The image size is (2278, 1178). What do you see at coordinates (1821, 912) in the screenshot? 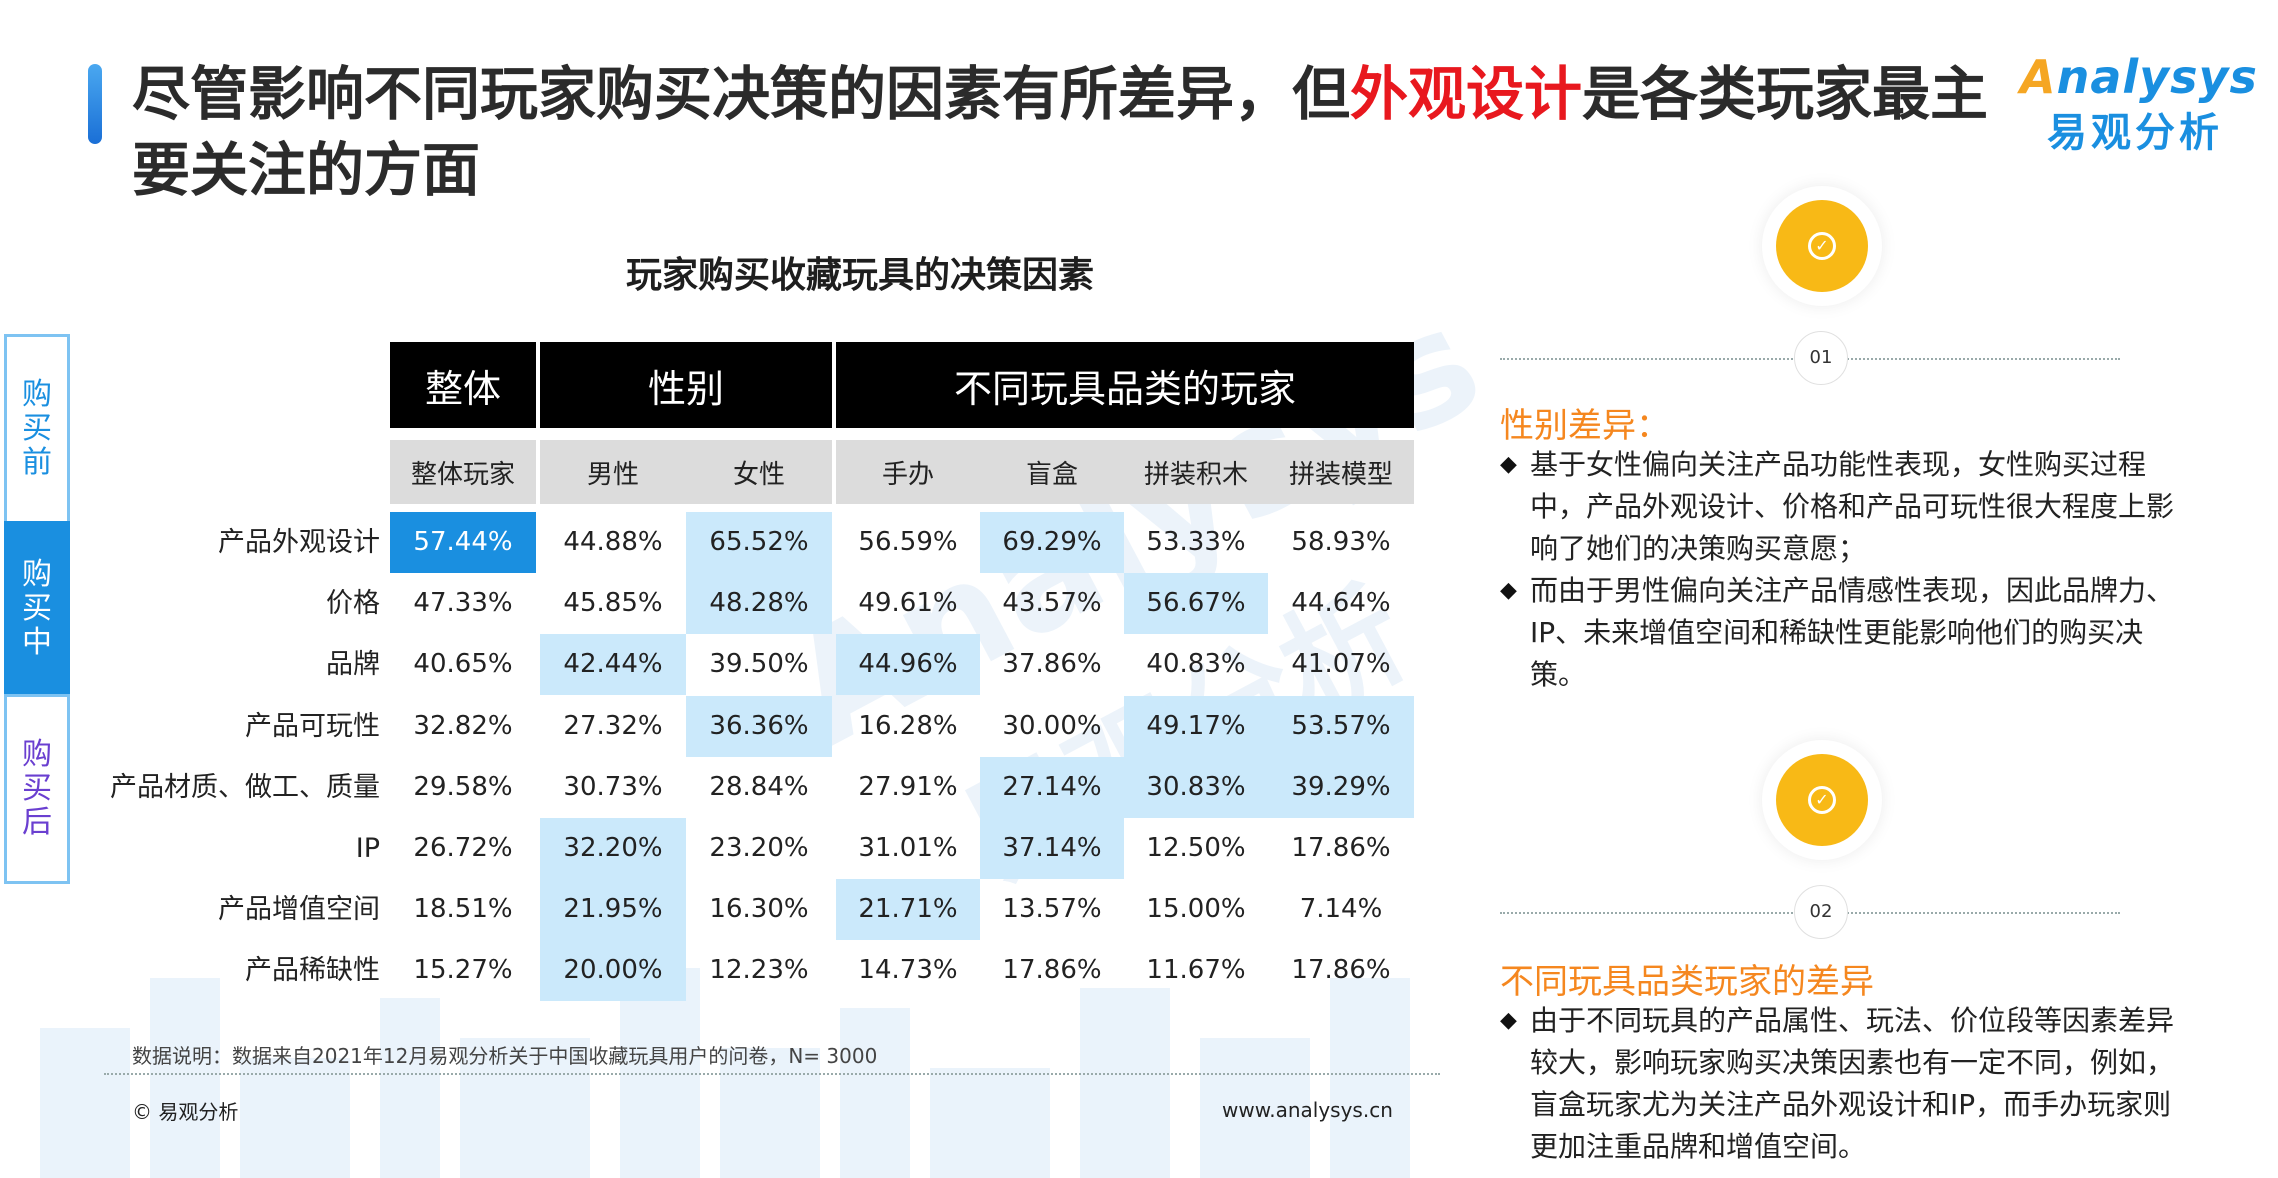
I see `section-2-number: 02` at bounding box center [1821, 912].